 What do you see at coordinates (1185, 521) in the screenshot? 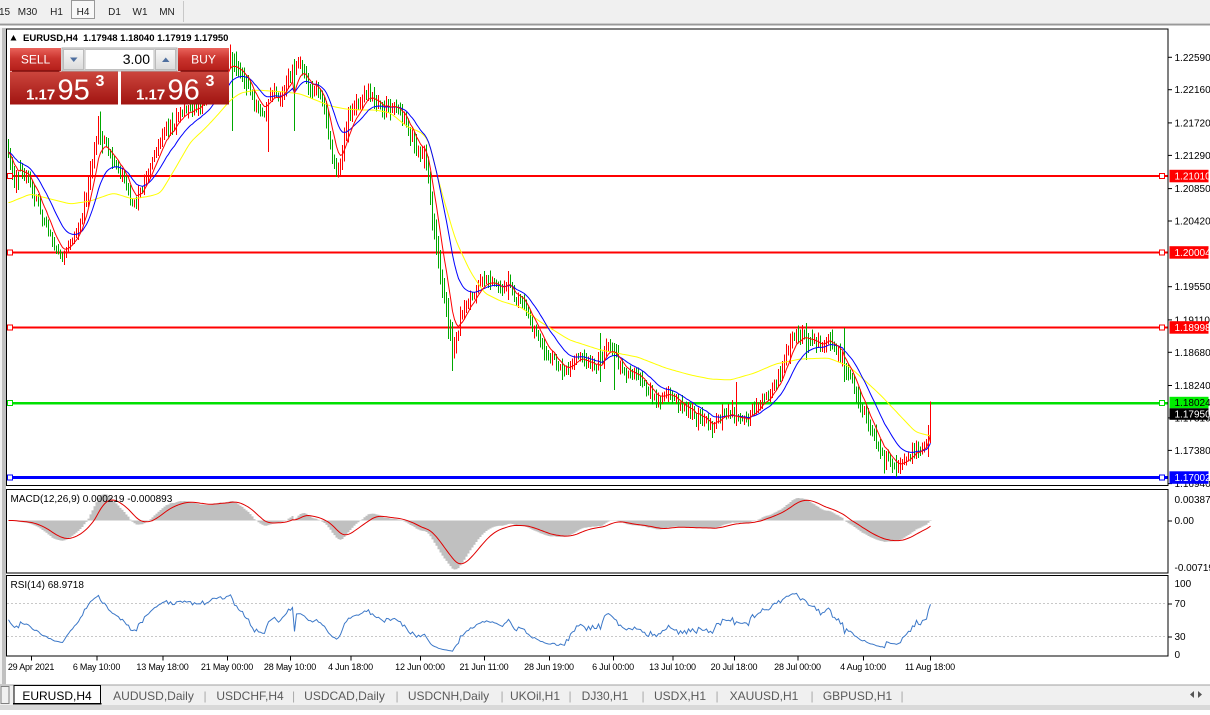
I see `svg-text: 0.00` at bounding box center [1185, 521].